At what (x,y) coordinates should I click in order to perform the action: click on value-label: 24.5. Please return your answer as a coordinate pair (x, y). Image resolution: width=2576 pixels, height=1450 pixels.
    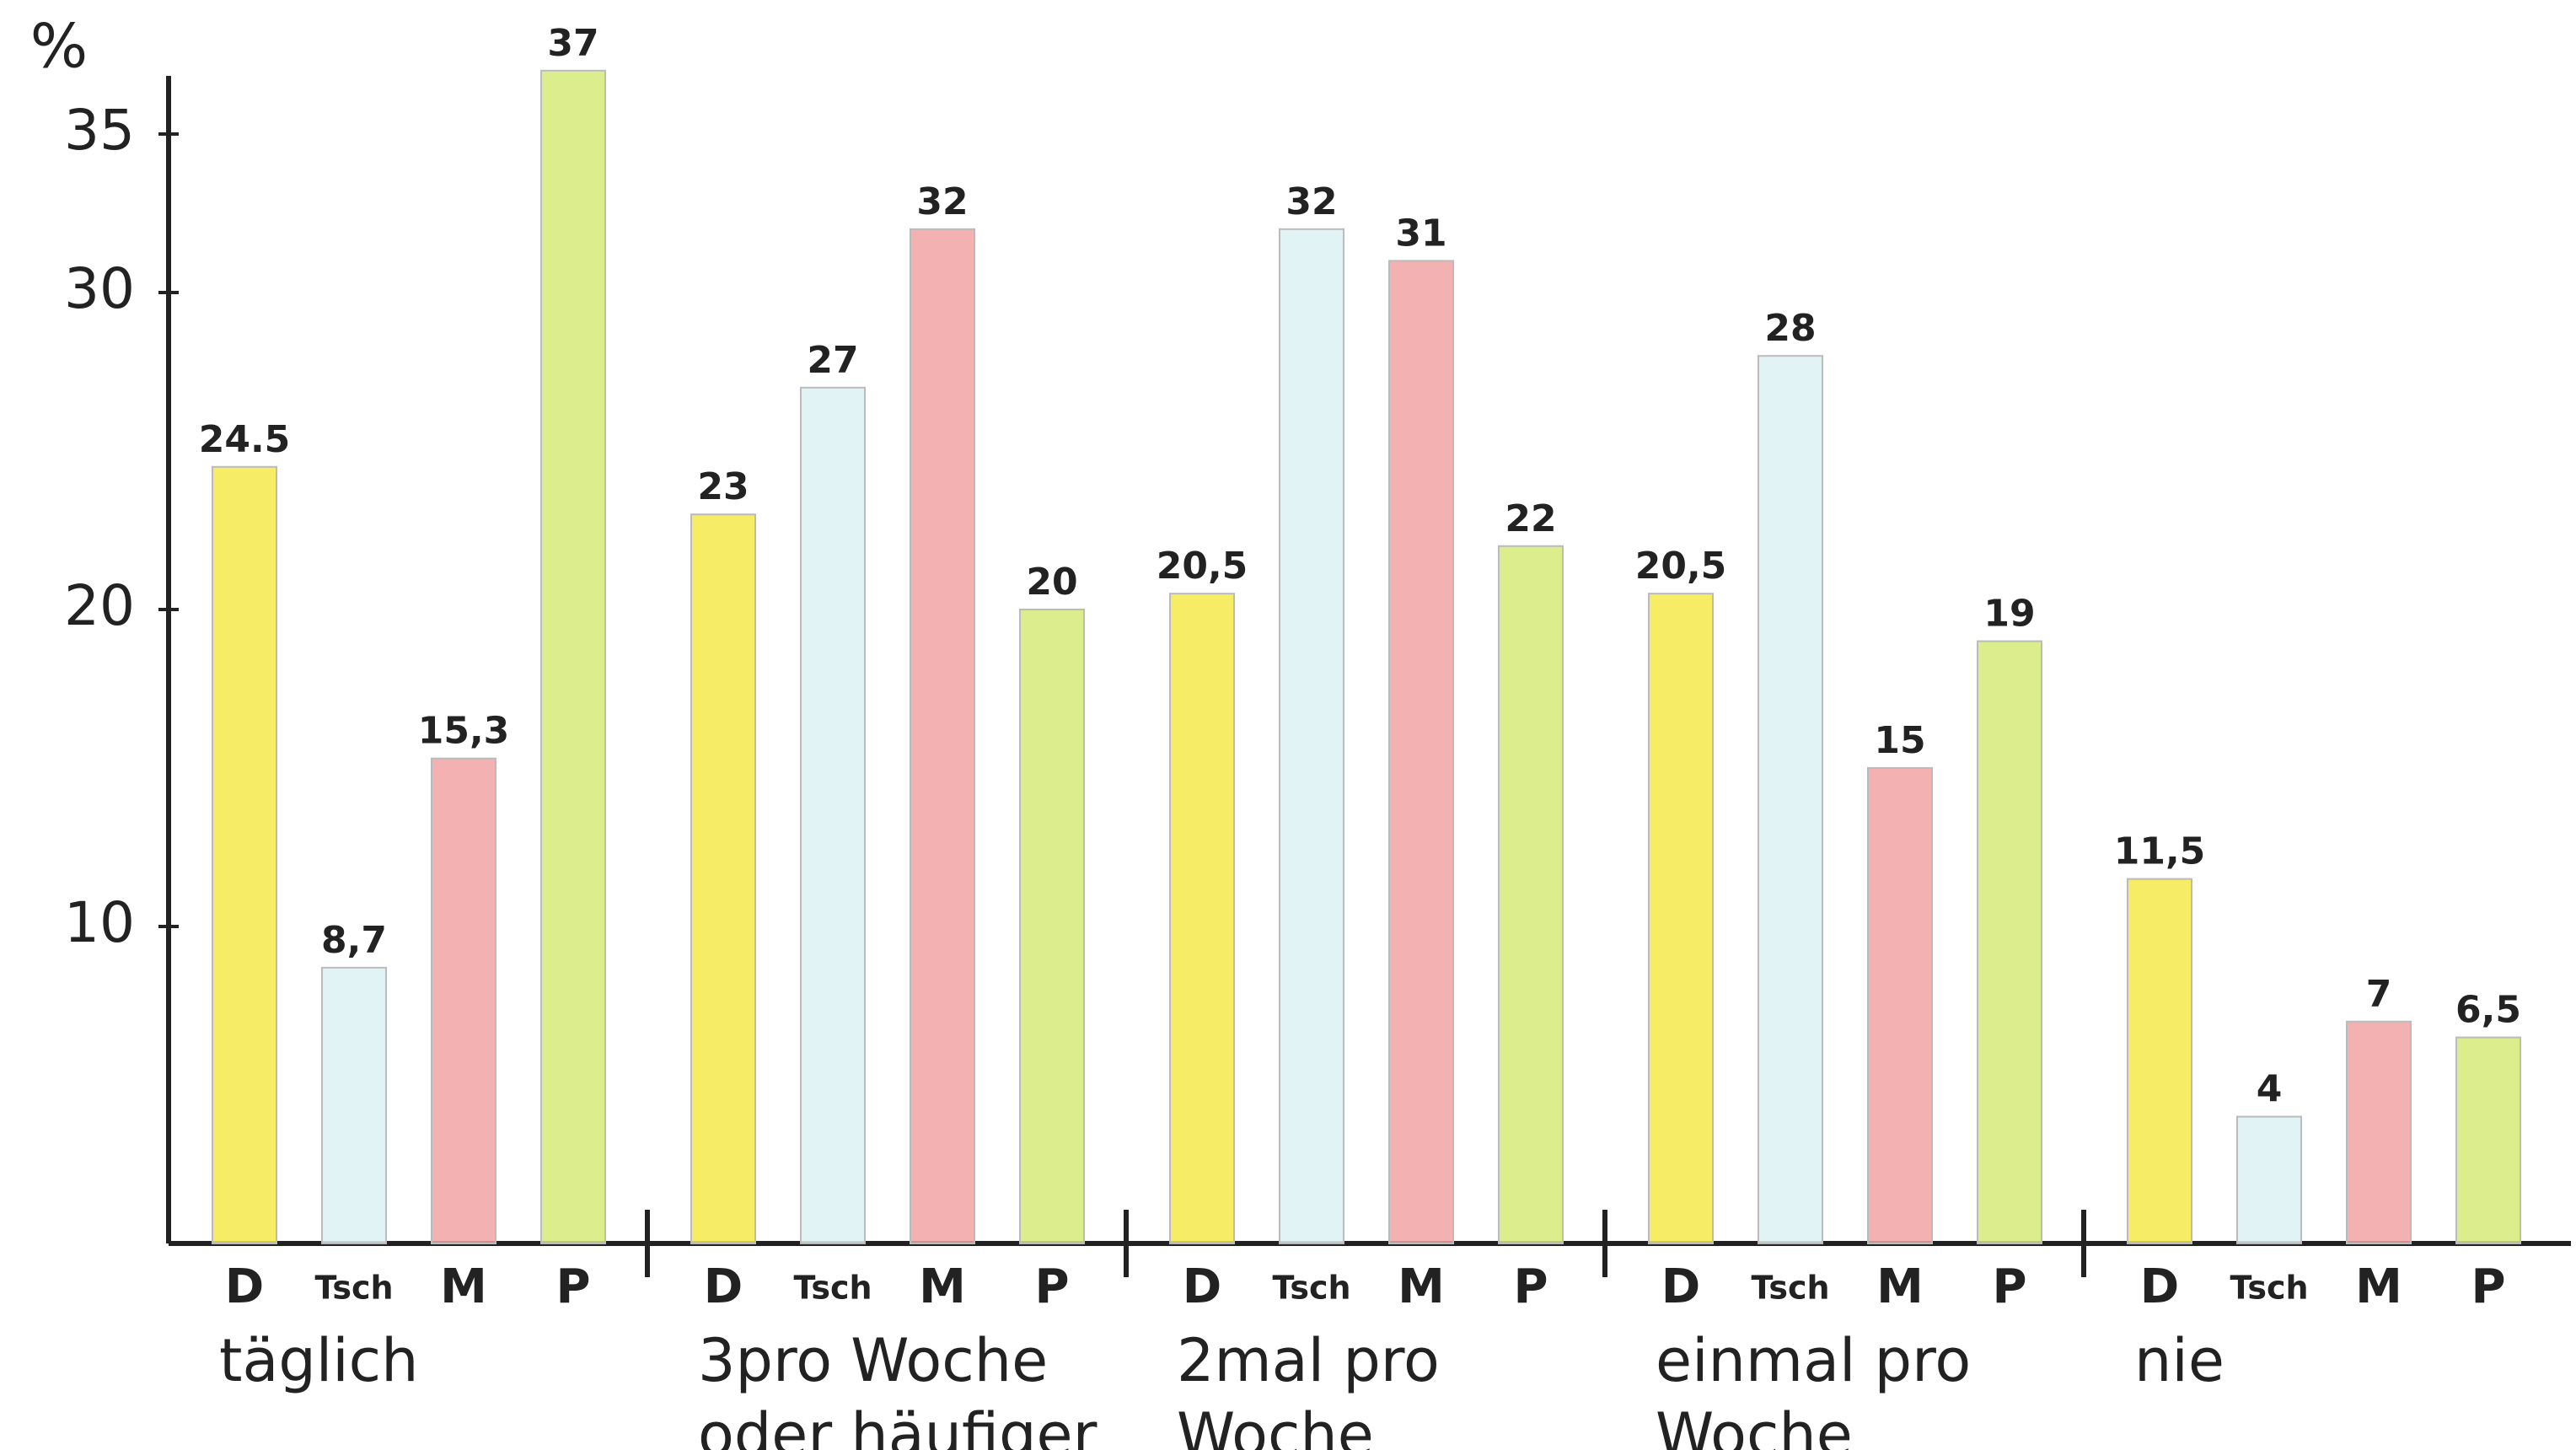
    Looking at the image, I should click on (245, 439).